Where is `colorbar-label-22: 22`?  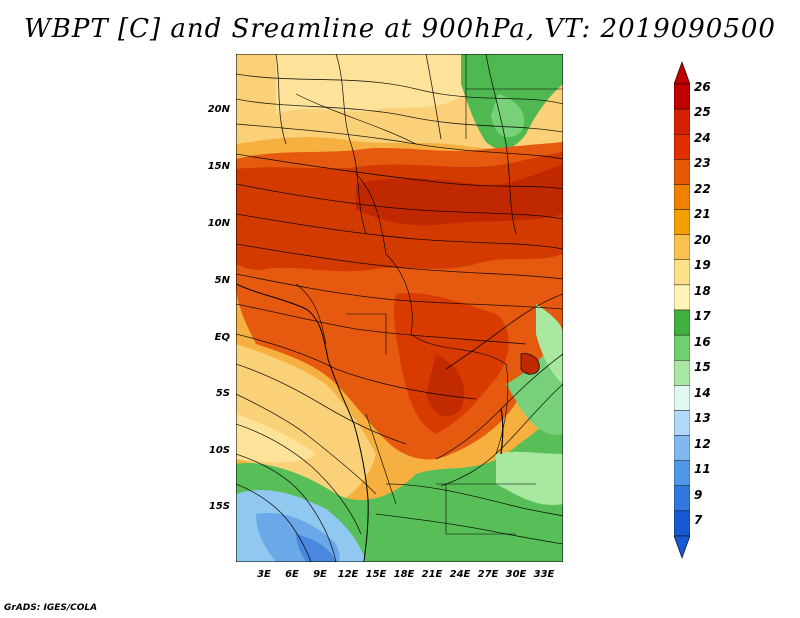
colorbar-label-22: 22 is located at coordinates (702, 189).